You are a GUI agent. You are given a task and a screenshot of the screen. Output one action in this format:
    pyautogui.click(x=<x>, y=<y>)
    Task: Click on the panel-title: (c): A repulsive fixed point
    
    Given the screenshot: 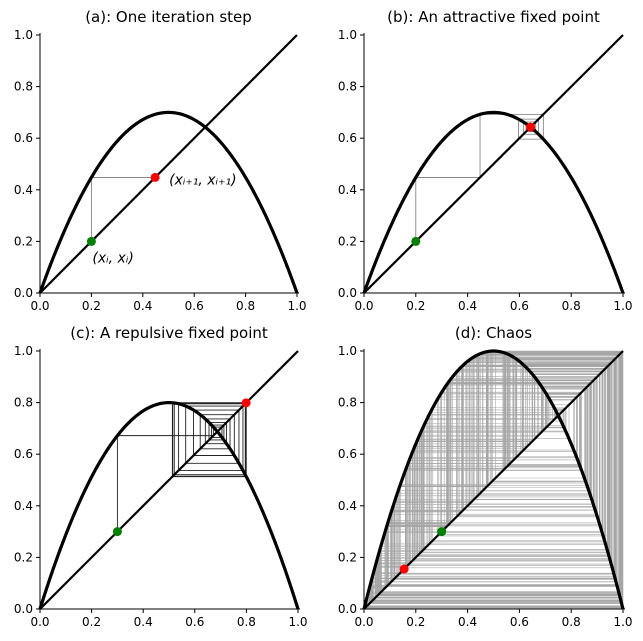 What is the action you would take?
    pyautogui.click(x=169, y=333)
    